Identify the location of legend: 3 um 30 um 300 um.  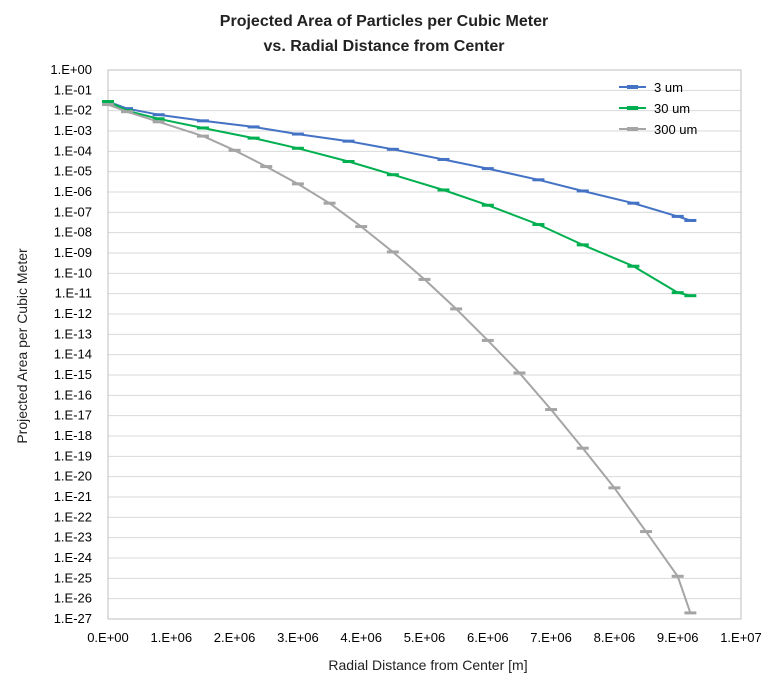
(658, 108).